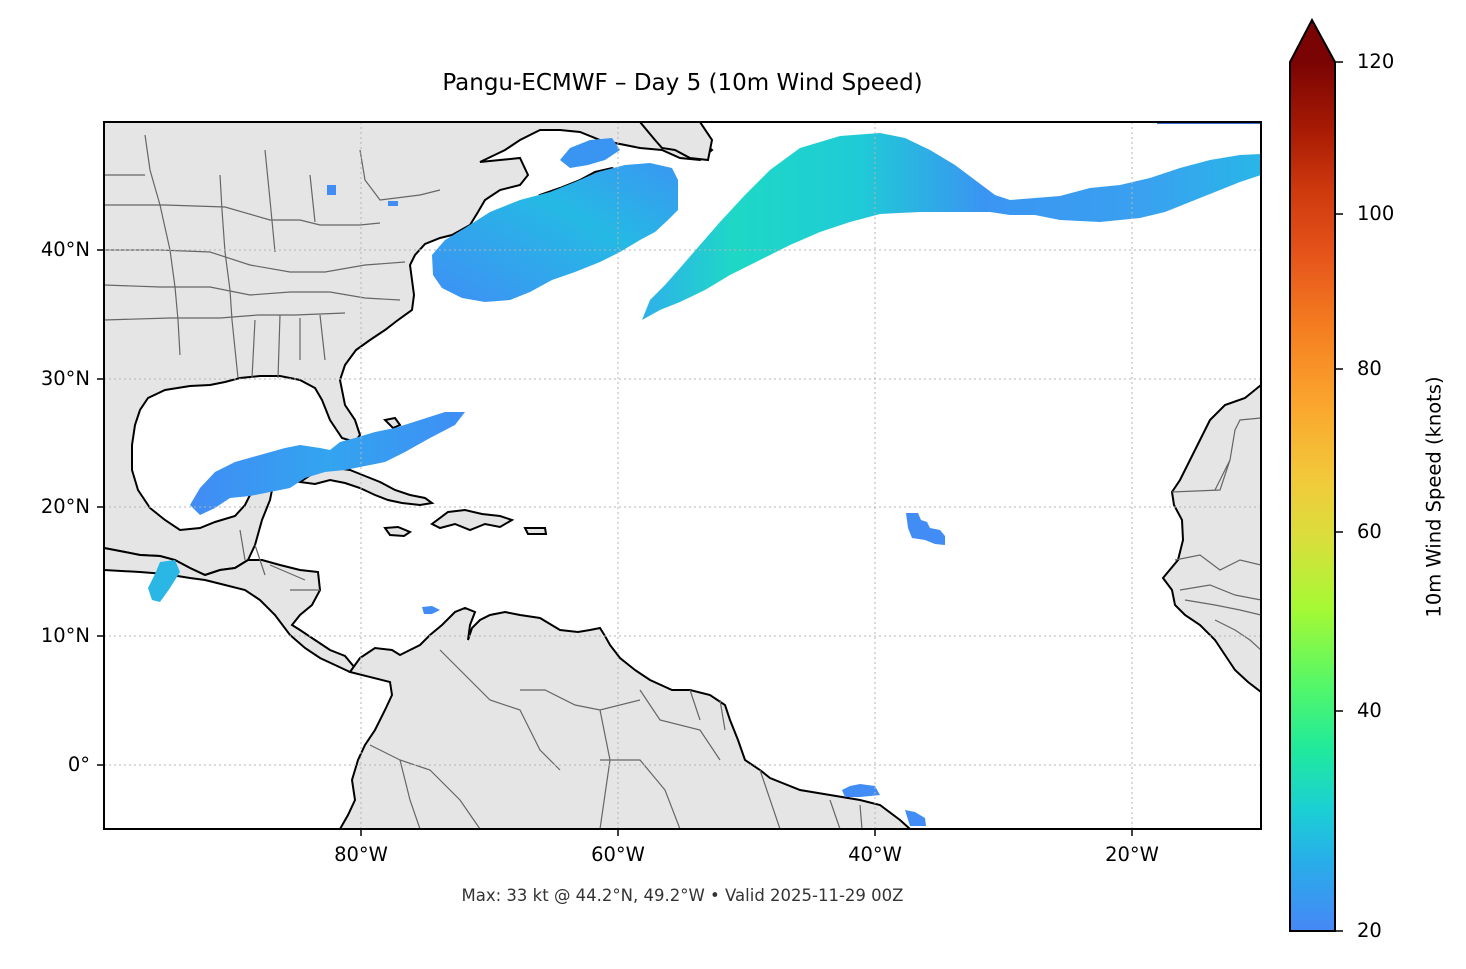 This screenshot has width=1466, height=969. What do you see at coordinates (393, 203) in the screenshot?
I see `wind-swath-lake-ontario` at bounding box center [393, 203].